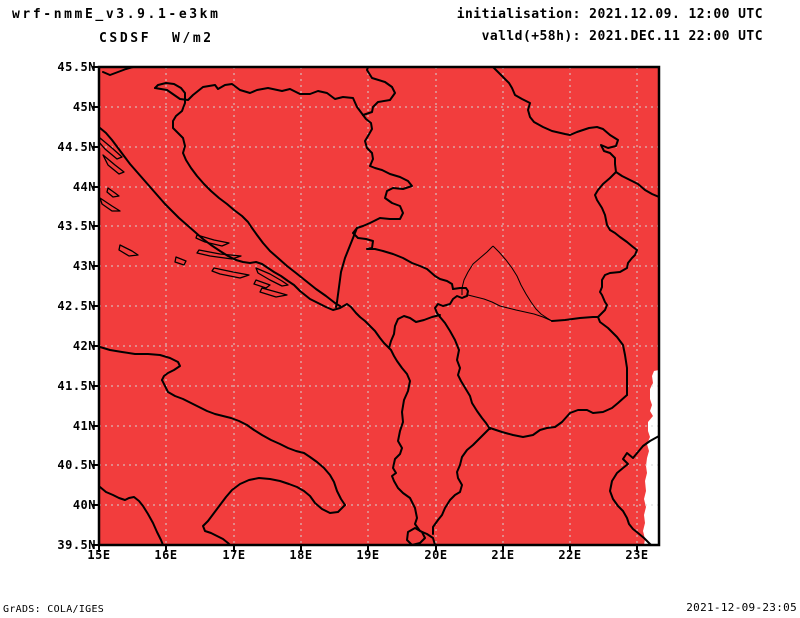 This screenshot has height=618, width=800. Describe the element at coordinates (274, 511) in the screenshot. I see `coast-italy-salento-taranto` at that location.